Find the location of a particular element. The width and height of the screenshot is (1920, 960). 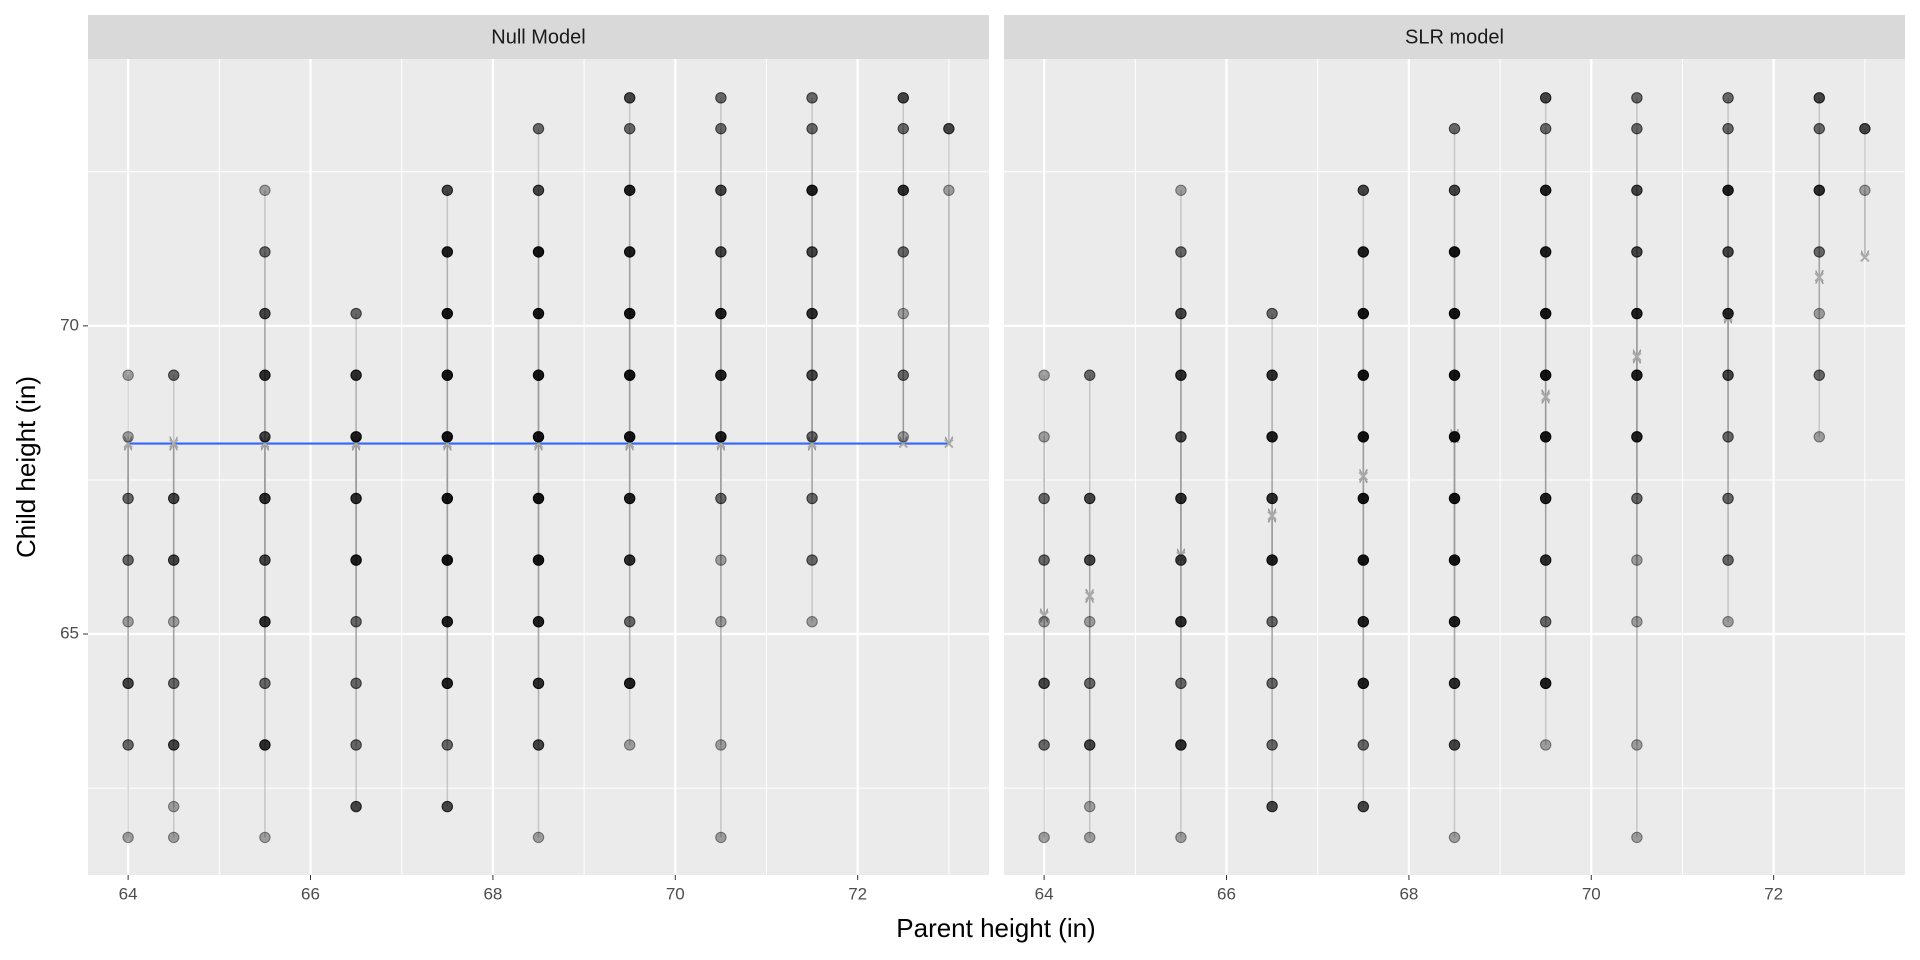

y-tick-label: 70 is located at coordinates (69, 324).